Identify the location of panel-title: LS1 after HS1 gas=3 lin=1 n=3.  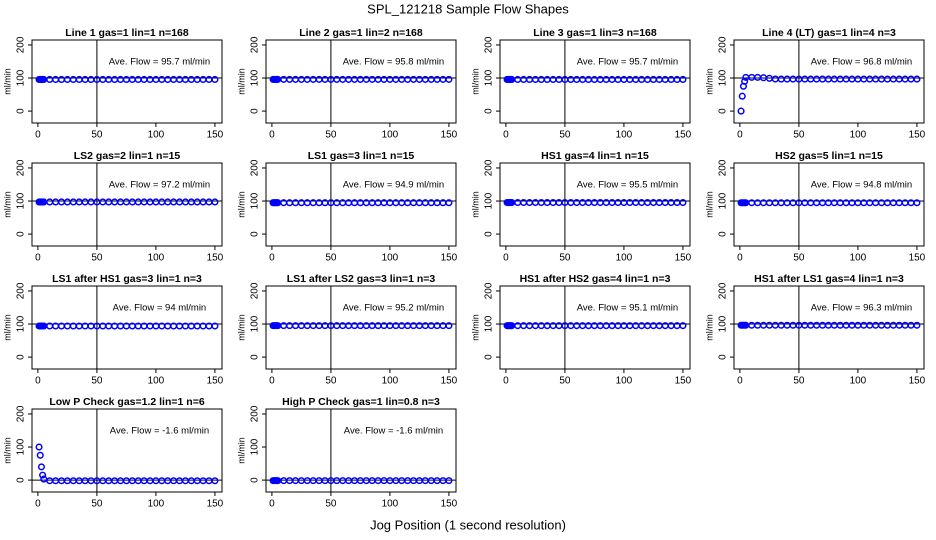
(127, 279).